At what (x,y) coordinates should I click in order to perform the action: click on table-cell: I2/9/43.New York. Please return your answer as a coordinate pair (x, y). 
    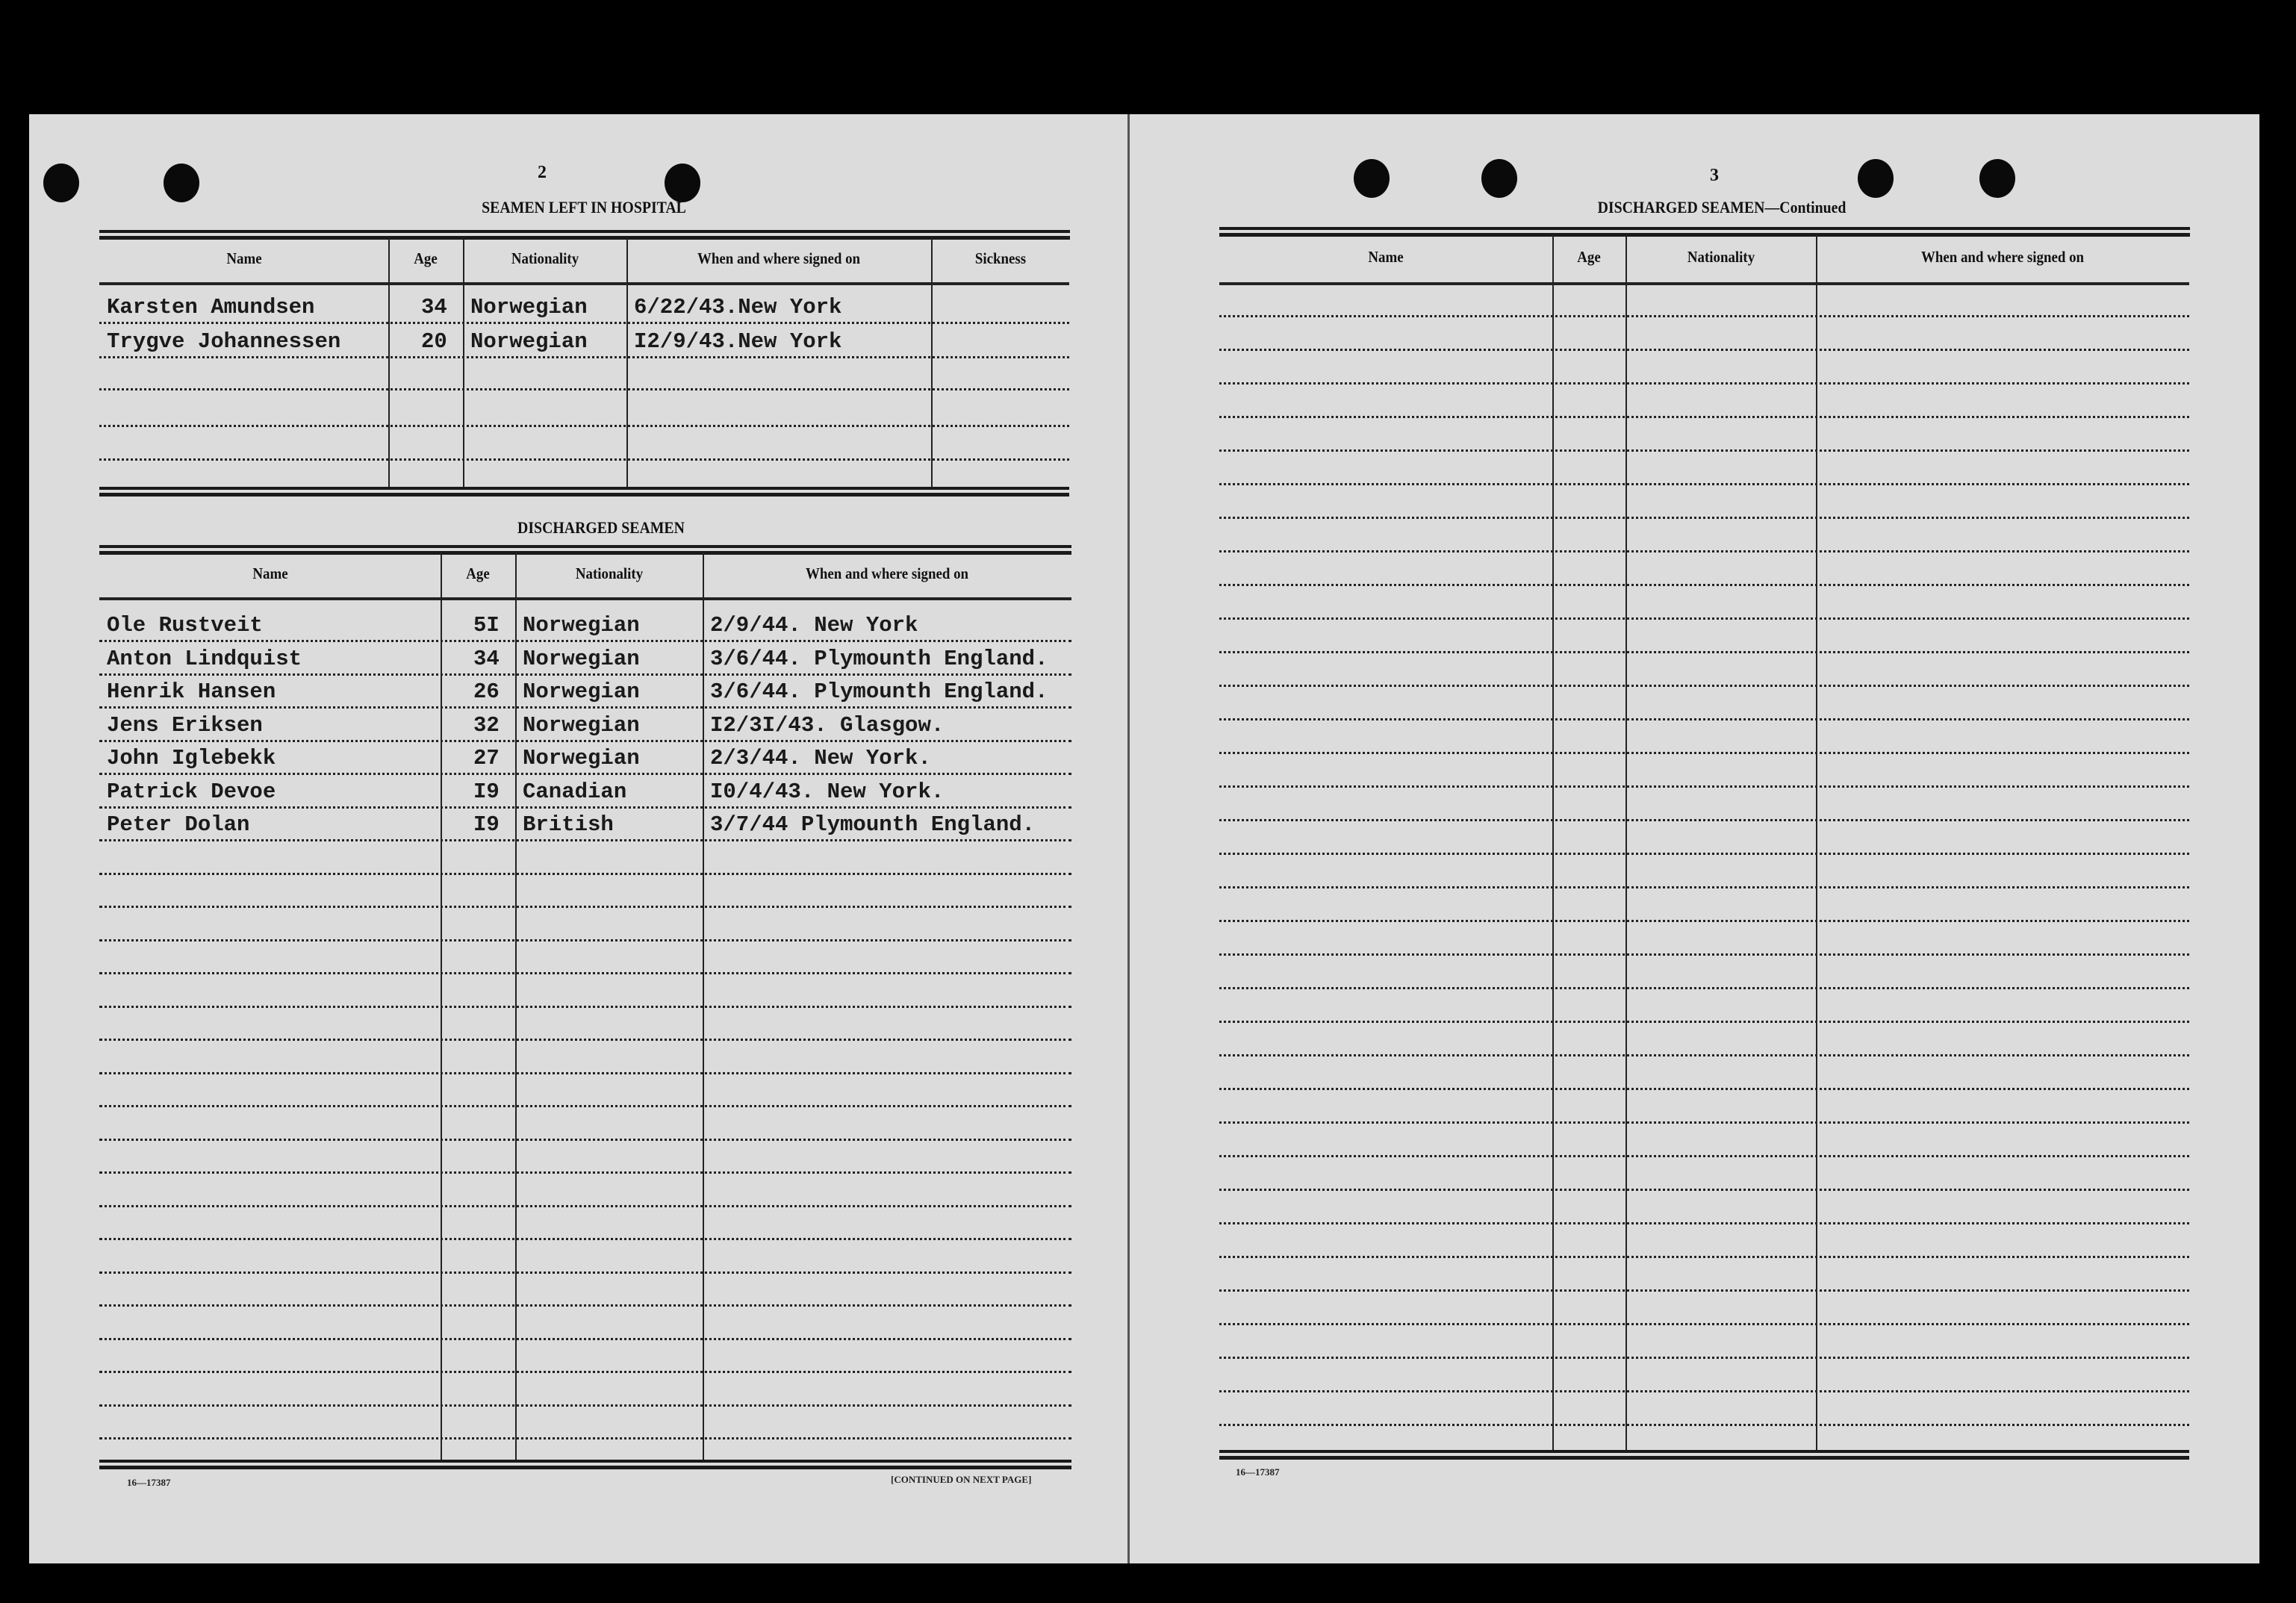
    Looking at the image, I should click on (738, 342).